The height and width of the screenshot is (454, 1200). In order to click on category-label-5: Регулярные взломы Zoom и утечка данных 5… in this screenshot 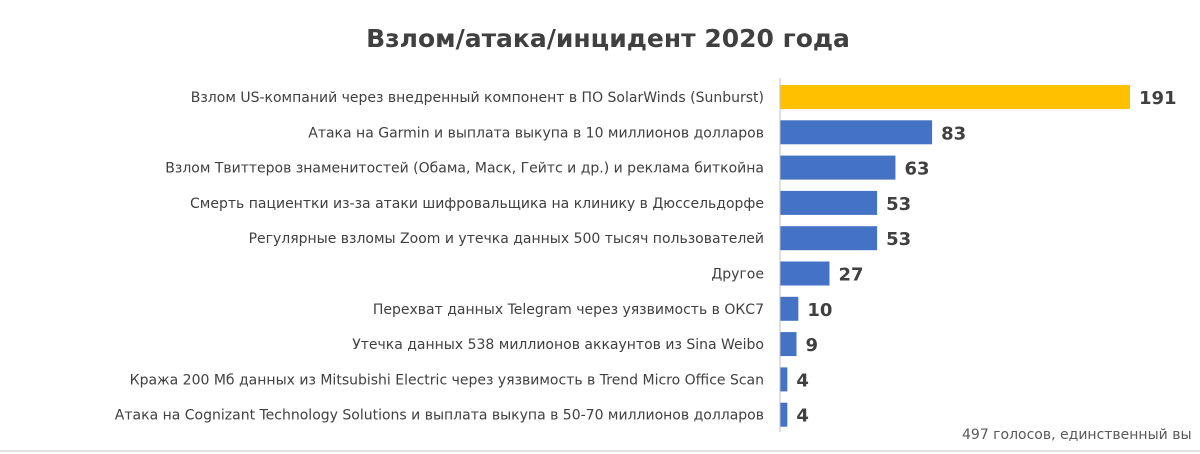, I will do `click(506, 239)`.